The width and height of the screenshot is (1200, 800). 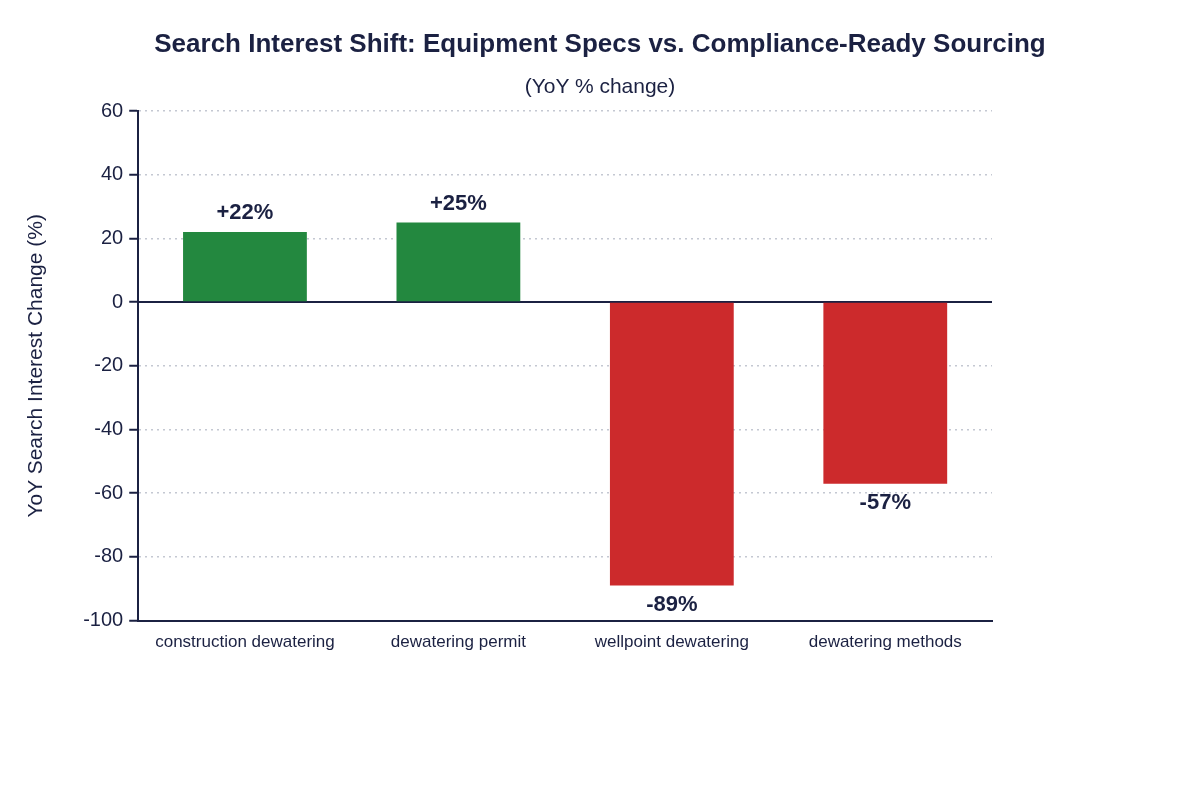 I want to click on y-axis-title: YoY Search Interest Change (%), so click(x=35, y=366).